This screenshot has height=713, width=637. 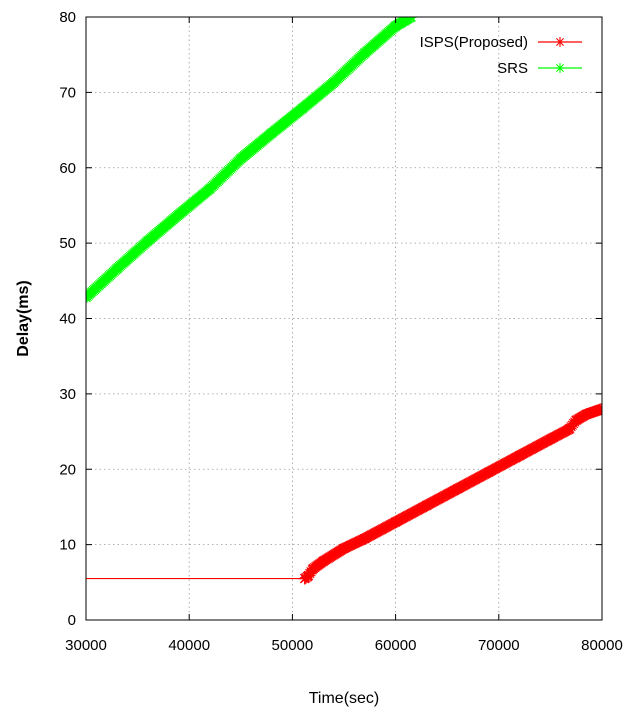 What do you see at coordinates (602, 645) in the screenshot?
I see `x-tick-label: 80000` at bounding box center [602, 645].